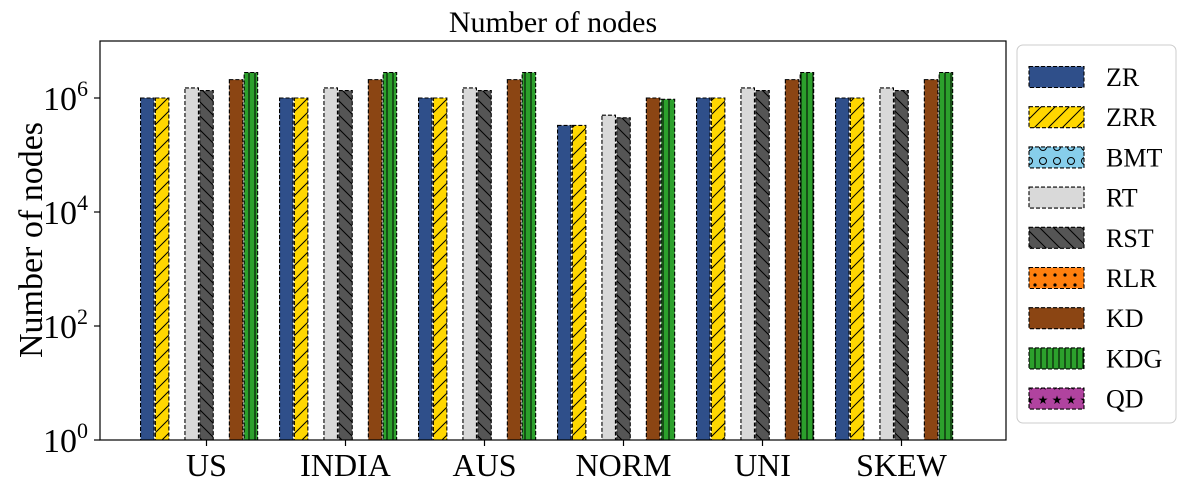 This screenshot has height=490, width=1187. What do you see at coordinates (792, 260) in the screenshot?
I see `bar-uni-kd` at bounding box center [792, 260].